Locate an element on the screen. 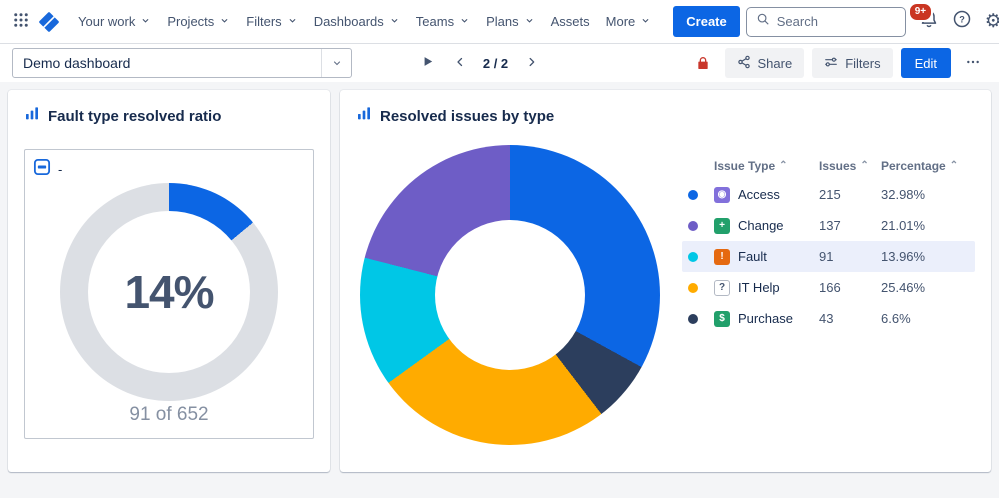 This screenshot has width=999, height=498. gauge-legend-label: - is located at coordinates (60, 169).